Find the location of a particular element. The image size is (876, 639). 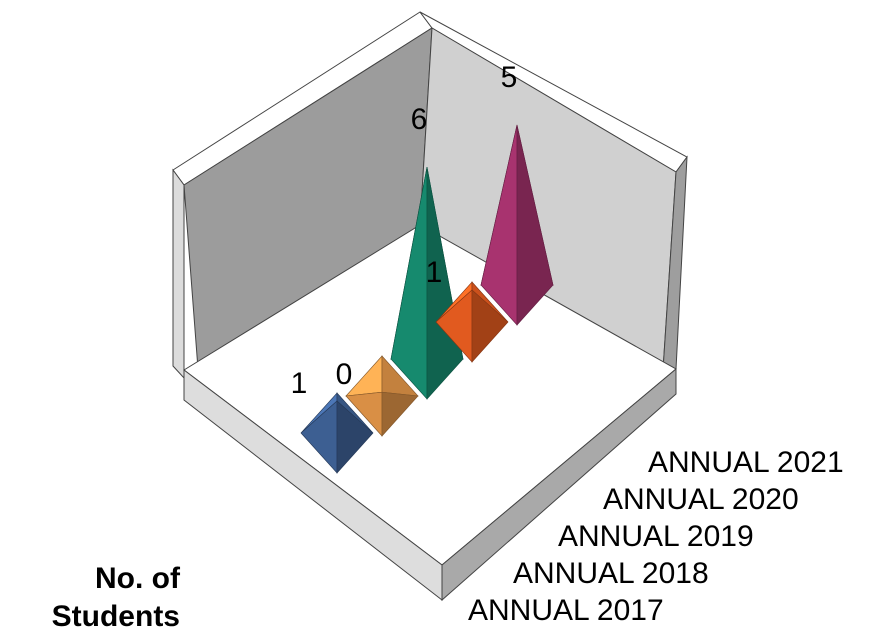

data-label: 5 is located at coordinates (509, 77).